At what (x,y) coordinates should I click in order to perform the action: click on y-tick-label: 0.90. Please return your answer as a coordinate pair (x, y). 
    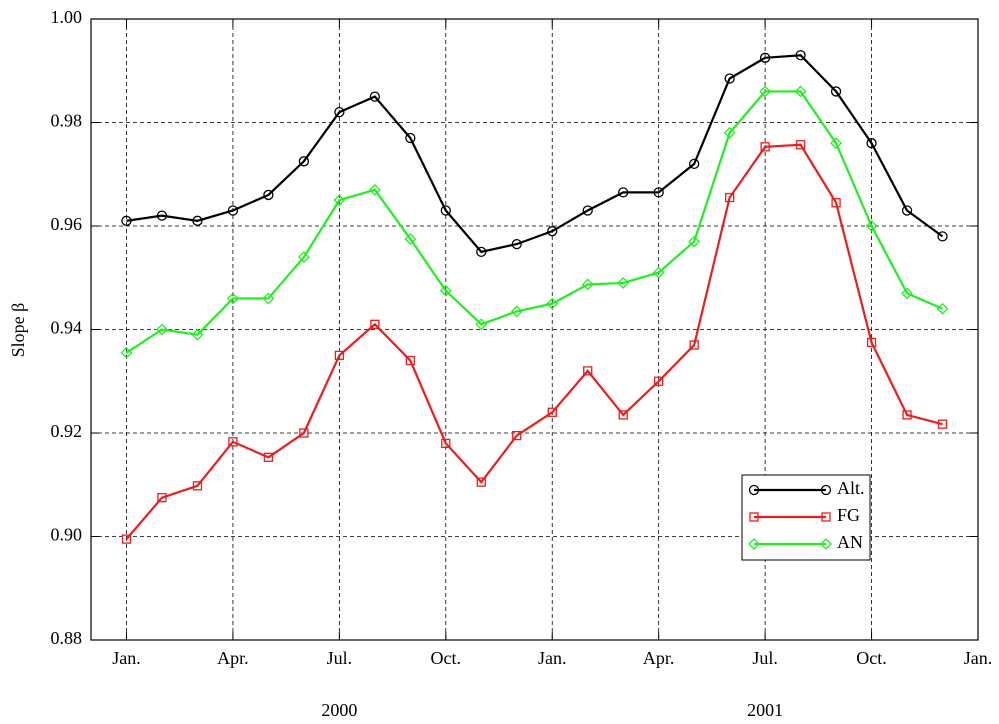
    Looking at the image, I should click on (67, 535).